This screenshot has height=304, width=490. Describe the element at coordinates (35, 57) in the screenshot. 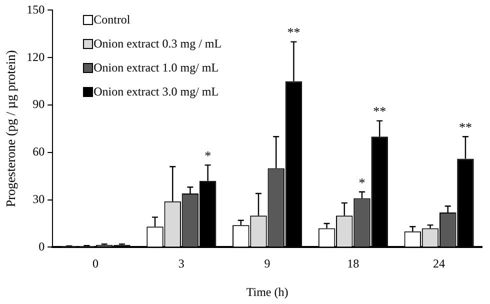

I see `y-tick-label: 120` at that location.